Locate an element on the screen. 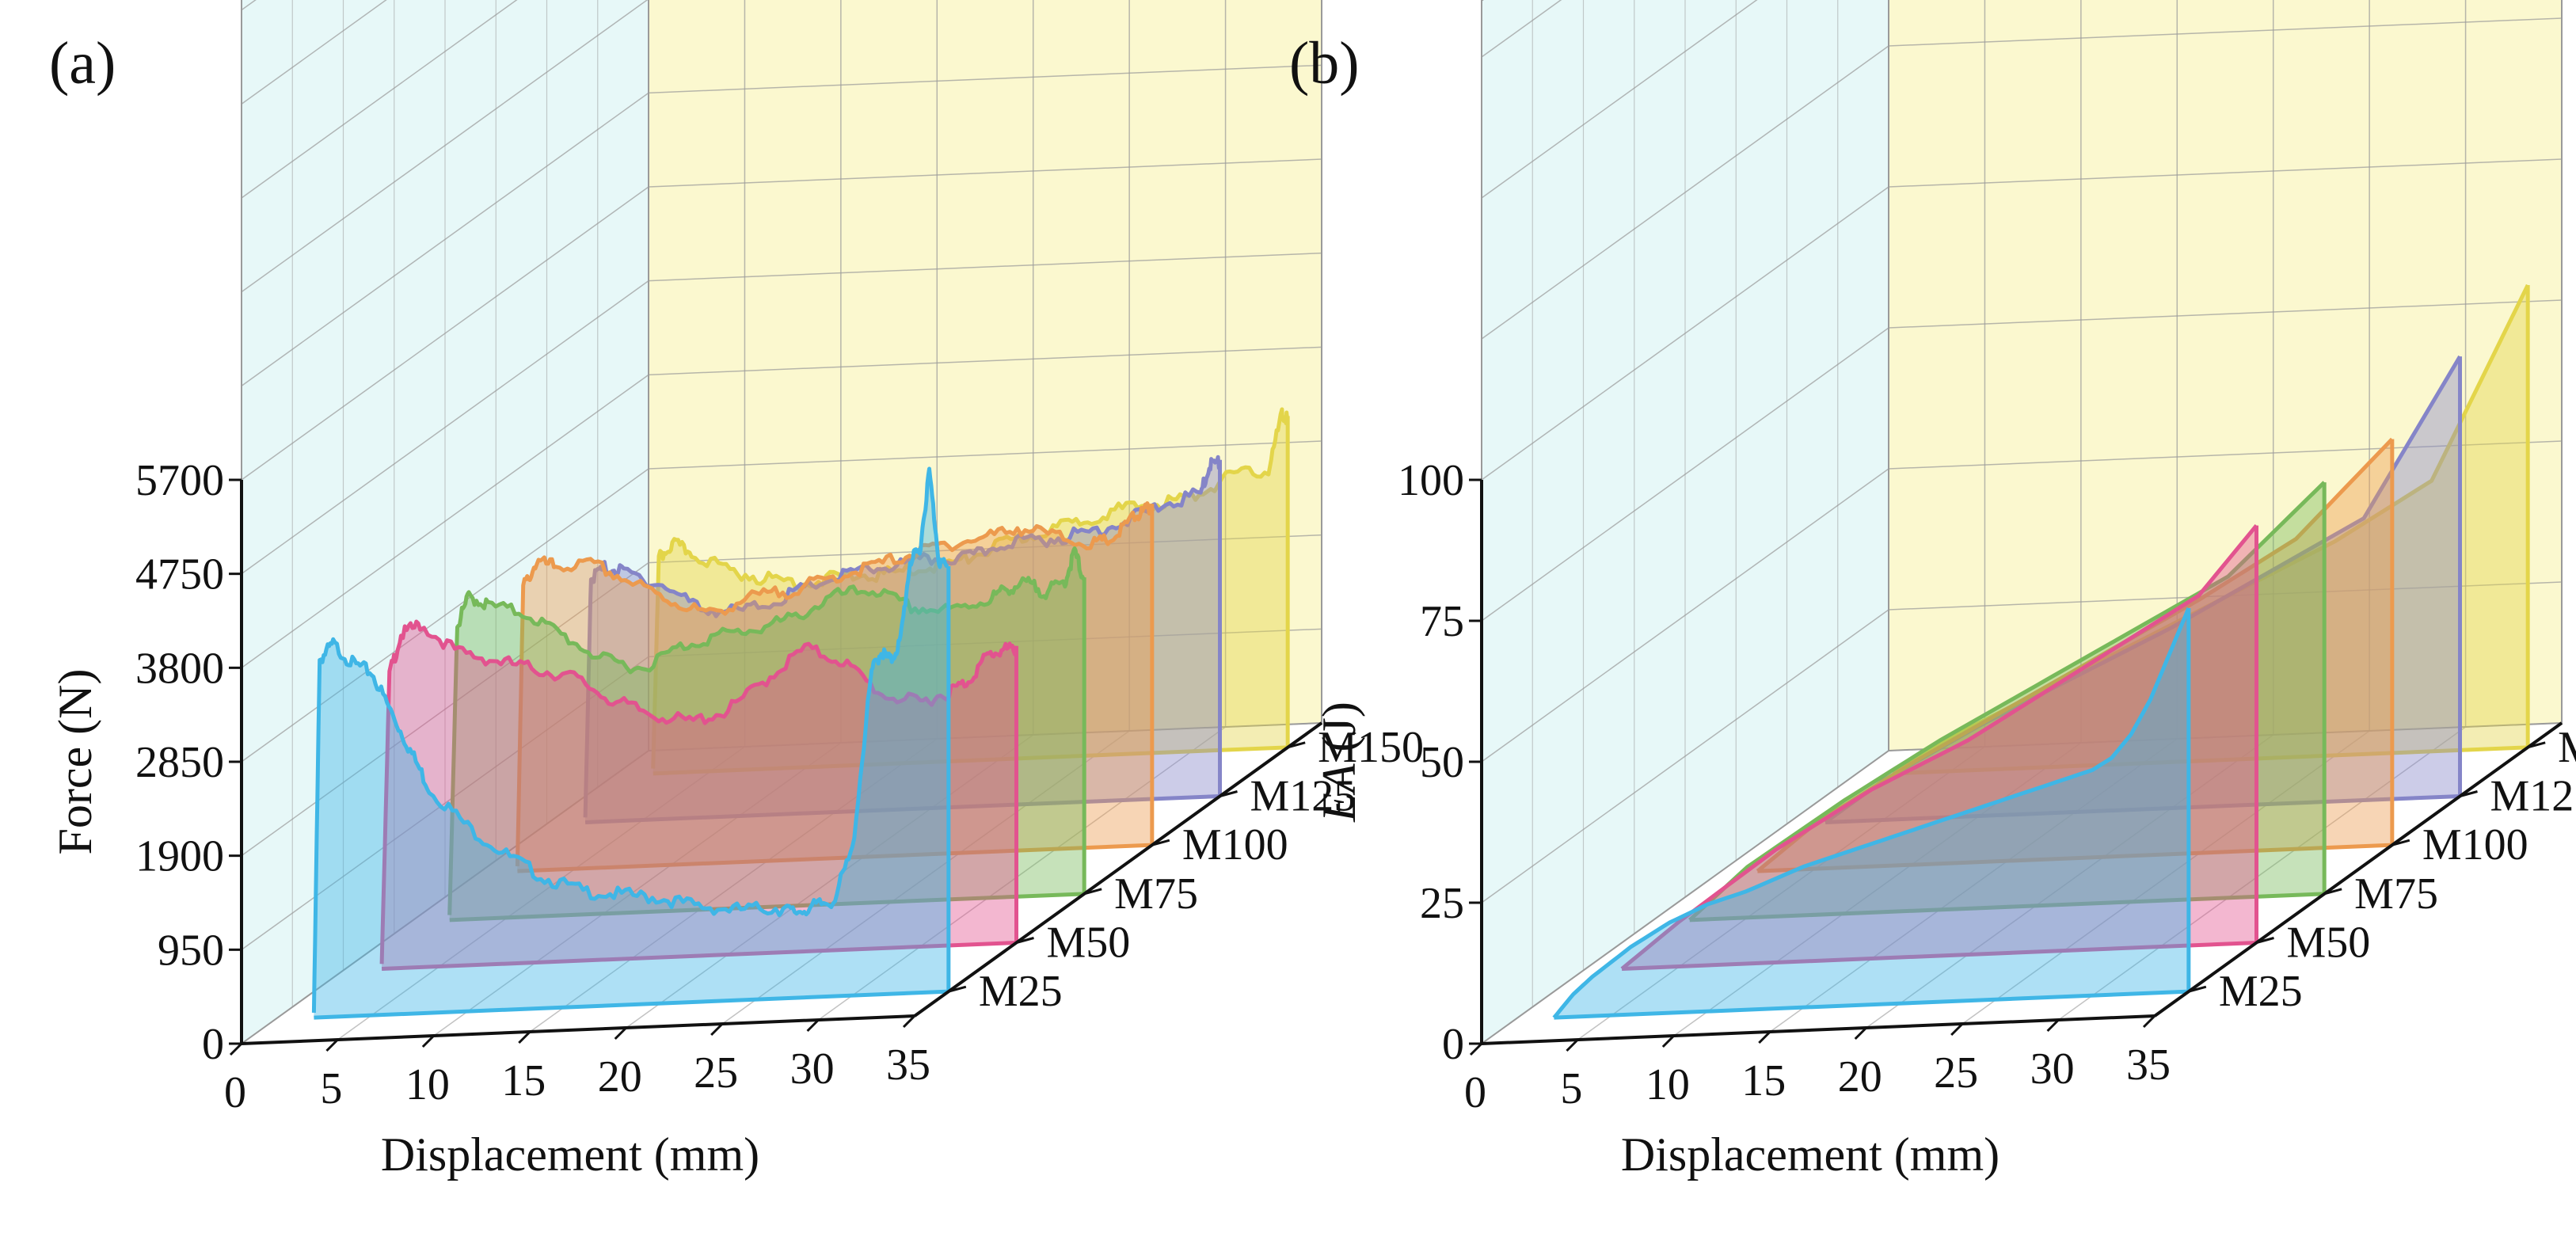 The image size is (2576, 1244). y-tick-label: 5700 is located at coordinates (179, 481).